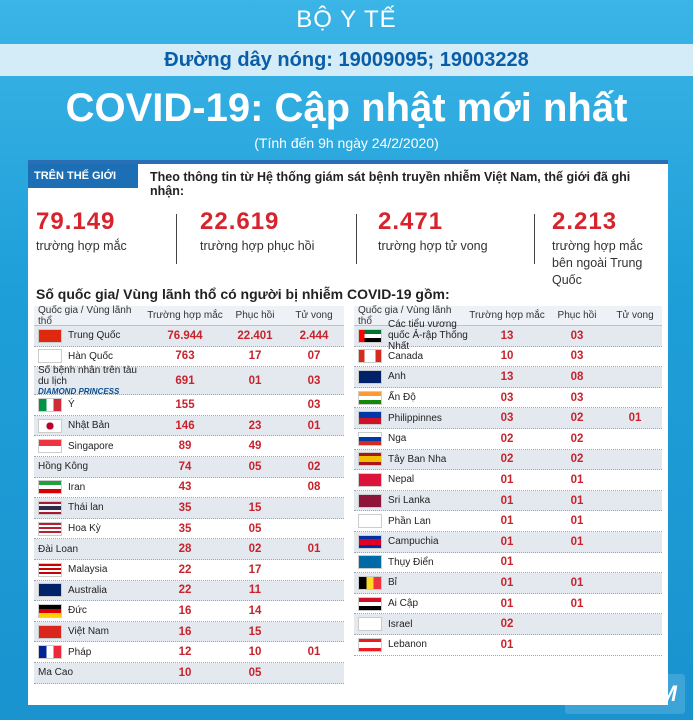 This screenshot has height=720, width=693. Describe the element at coordinates (185, 590) in the screenshot. I see `cases-cell: 22` at that location.